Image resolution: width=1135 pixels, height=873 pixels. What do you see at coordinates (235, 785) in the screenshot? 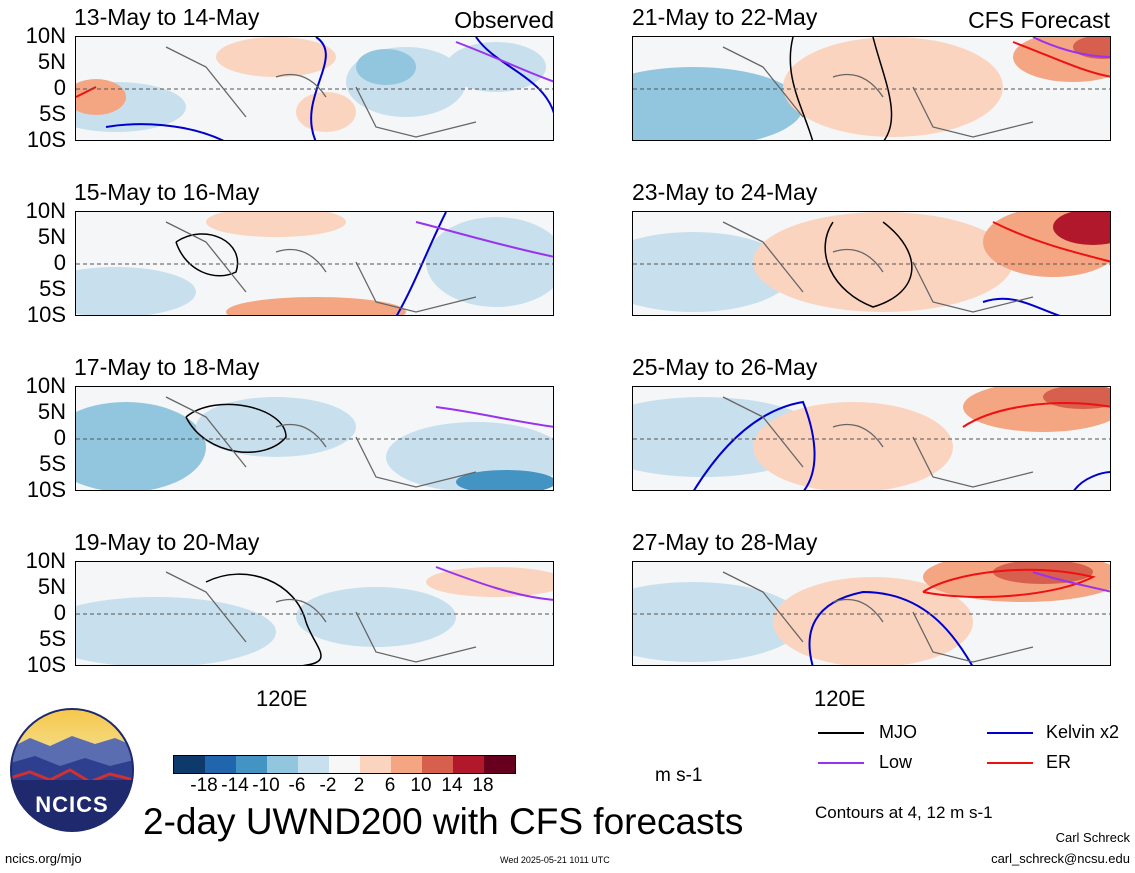
I see `colorbar-tick-label: -14` at bounding box center [235, 785].